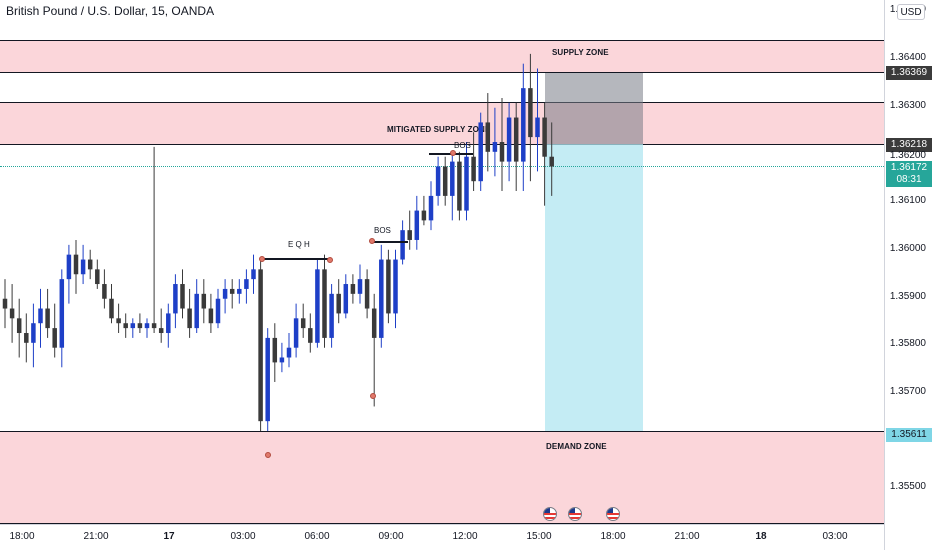 Image resolution: width=932 pixels, height=550 pixels. What do you see at coordinates (442, 56) in the screenshot?
I see `supply-zone` at bounding box center [442, 56].